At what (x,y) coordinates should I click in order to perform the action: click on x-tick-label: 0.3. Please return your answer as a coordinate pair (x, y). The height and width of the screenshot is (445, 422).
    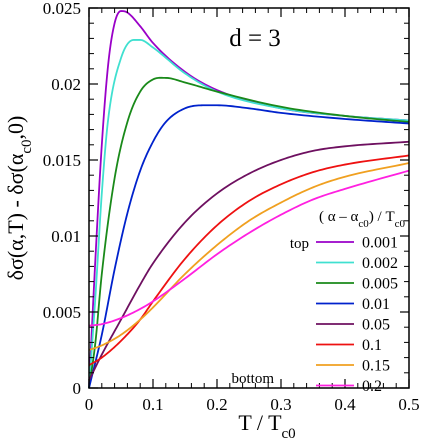
    Looking at the image, I should click on (280, 404).